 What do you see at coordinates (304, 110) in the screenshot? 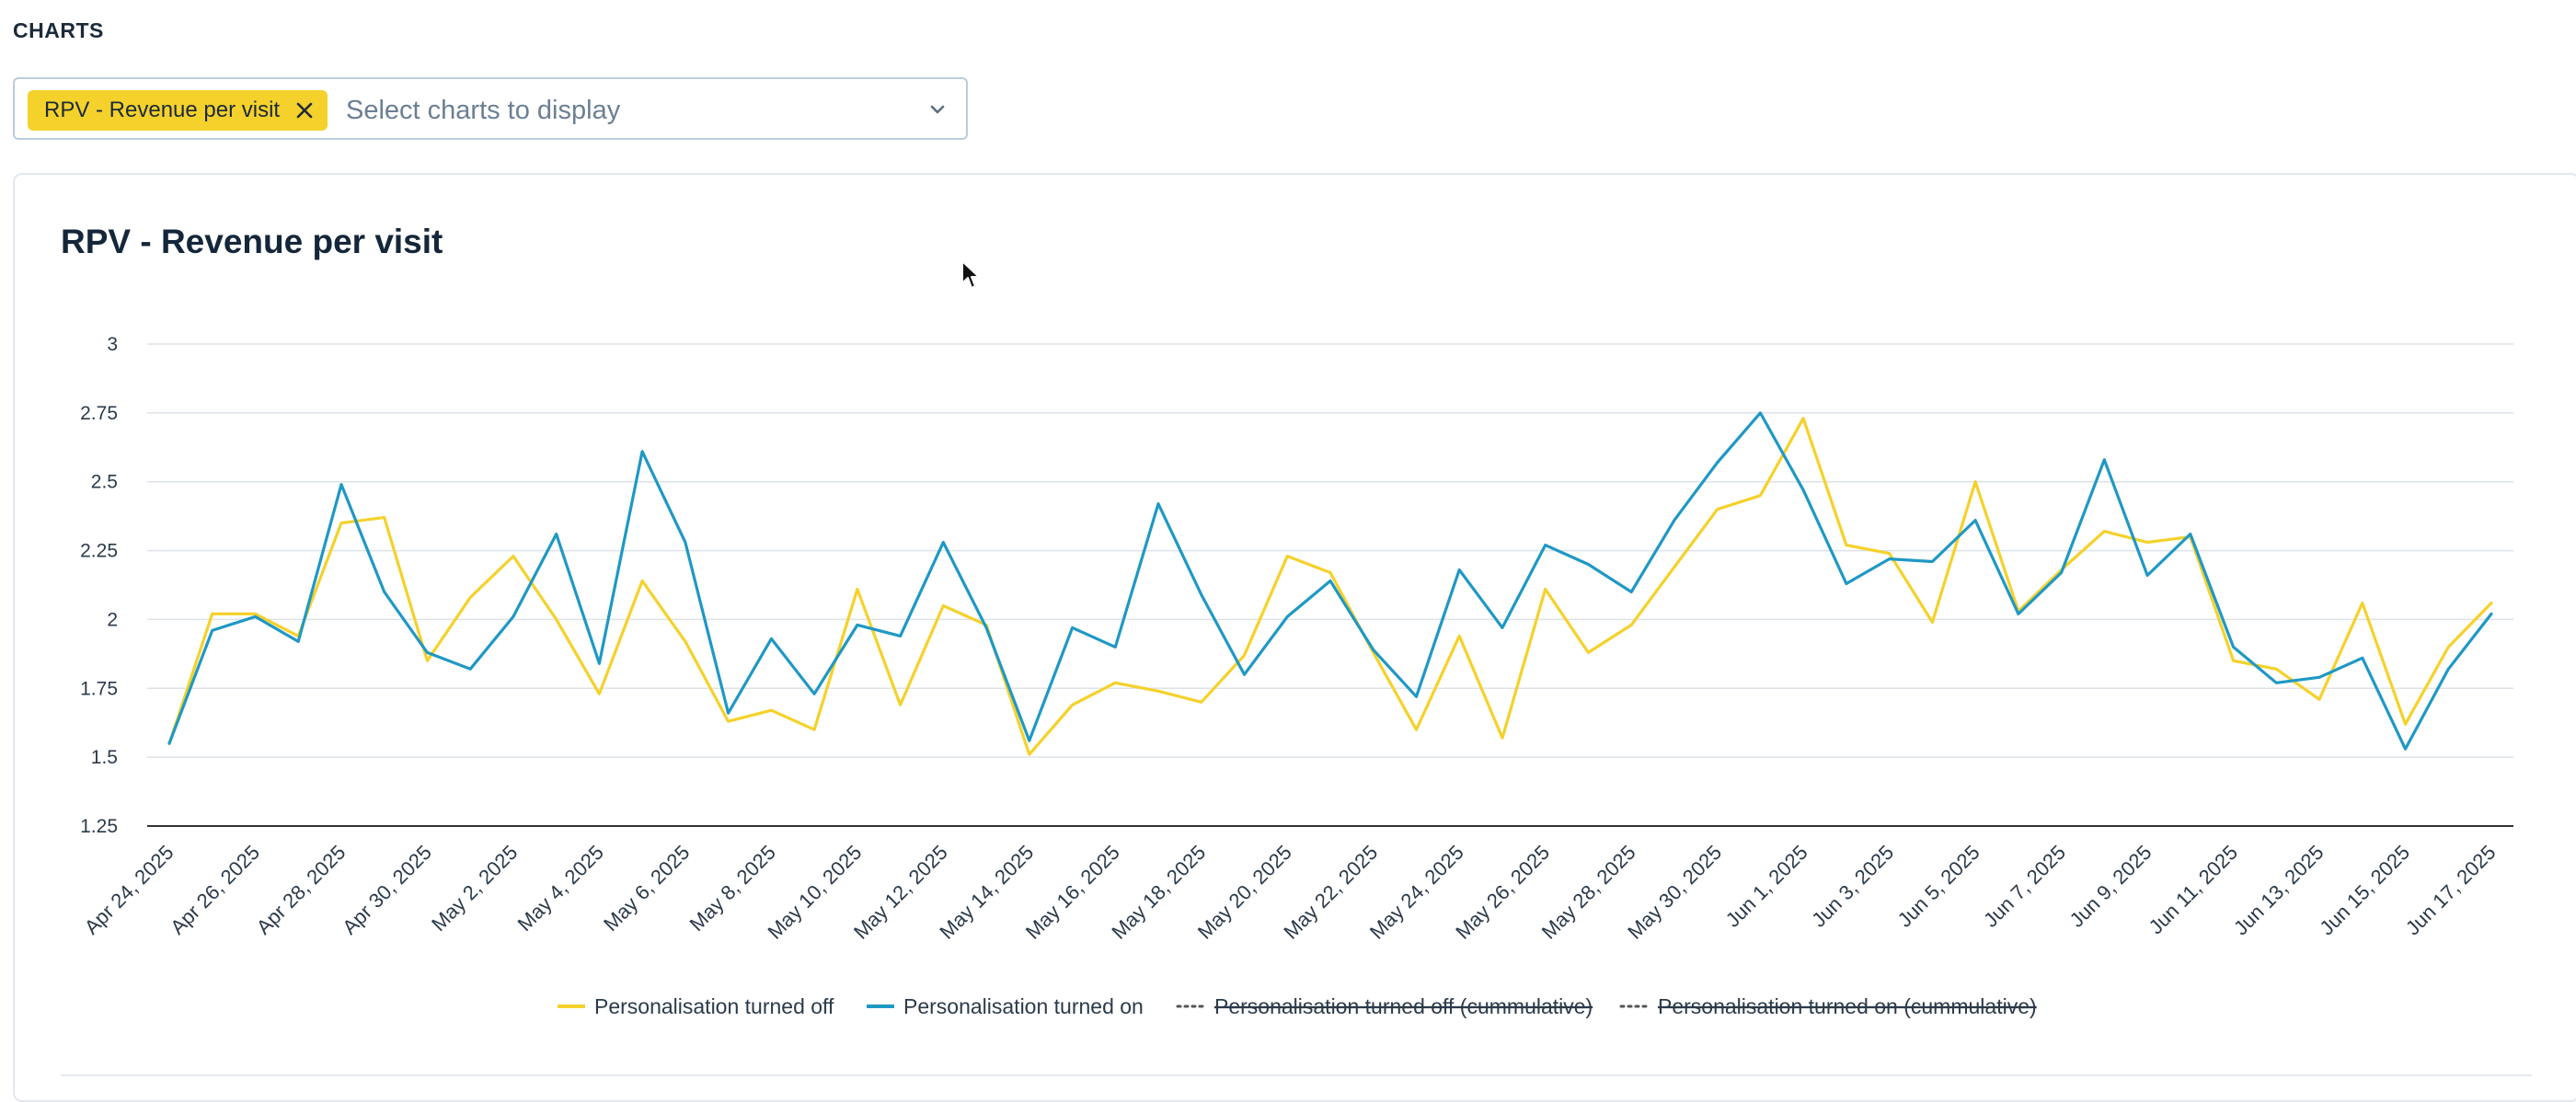
I see `chip-remove-icon` at bounding box center [304, 110].